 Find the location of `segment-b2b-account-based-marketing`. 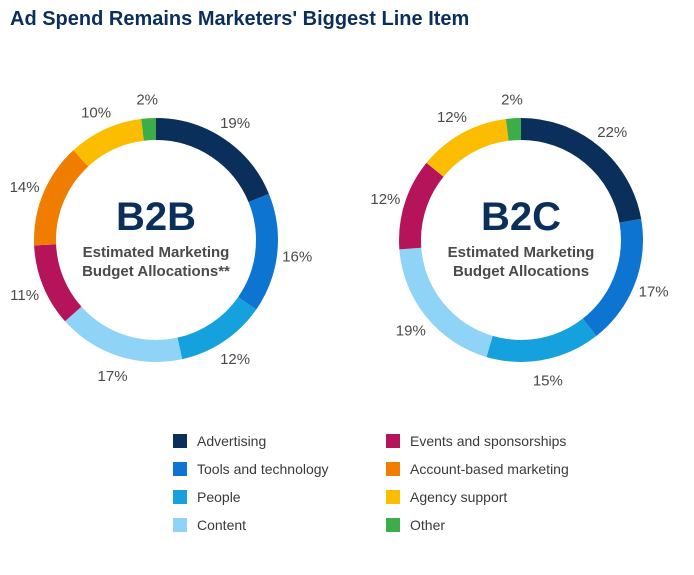

segment-b2b-account-based-marketing is located at coordinates (156, 240).